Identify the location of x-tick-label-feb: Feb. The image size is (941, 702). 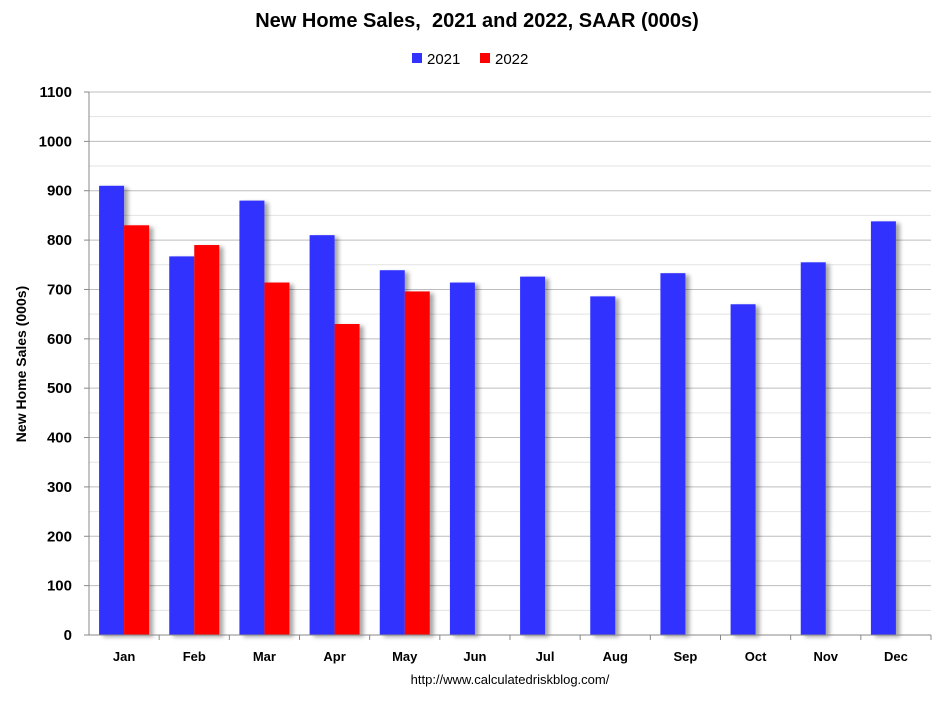
(194, 656).